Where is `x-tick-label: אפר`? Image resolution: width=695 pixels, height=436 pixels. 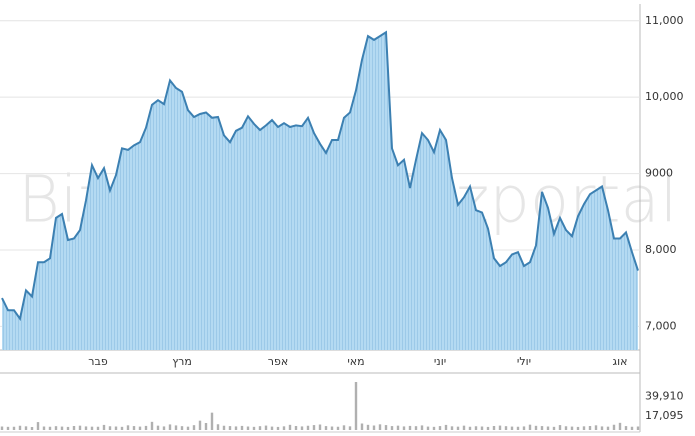 x-tick-label: אפר is located at coordinates (278, 361).